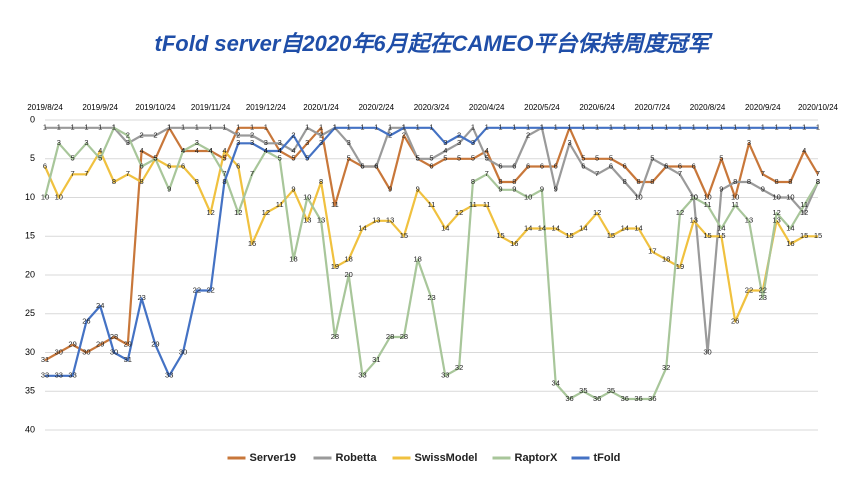 This screenshot has height=492, width=864. Describe the element at coordinates (597, 107) in the screenshot. I see `x-tick-label: 2020/6/24` at that location.